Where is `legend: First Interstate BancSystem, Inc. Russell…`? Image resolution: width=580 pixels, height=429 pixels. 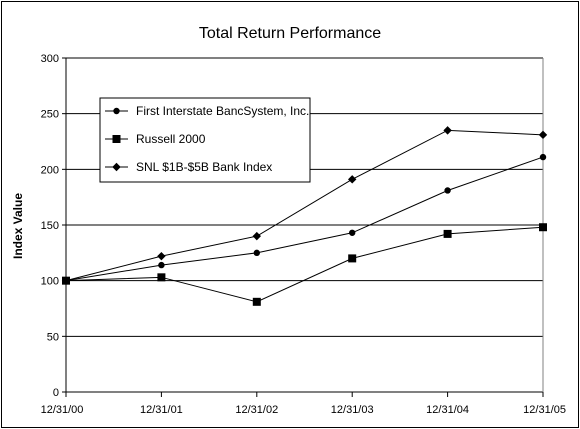 legend: First Interstate BancSystem, Inc. Russell… is located at coordinates (205, 140).